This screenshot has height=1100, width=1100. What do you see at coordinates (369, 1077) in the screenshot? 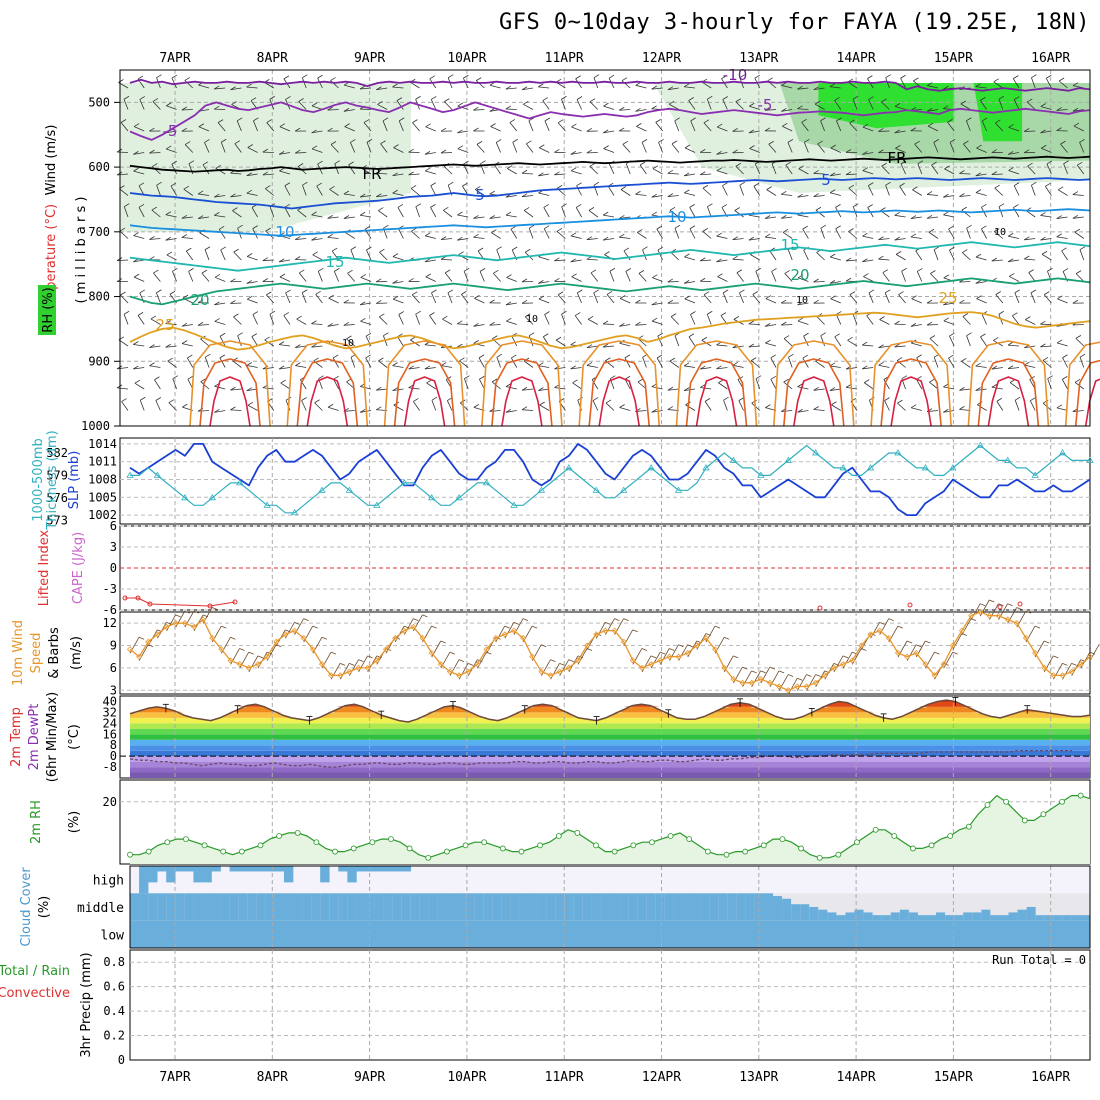
I see `bottom-date-label: 9APR` at bounding box center [369, 1077].